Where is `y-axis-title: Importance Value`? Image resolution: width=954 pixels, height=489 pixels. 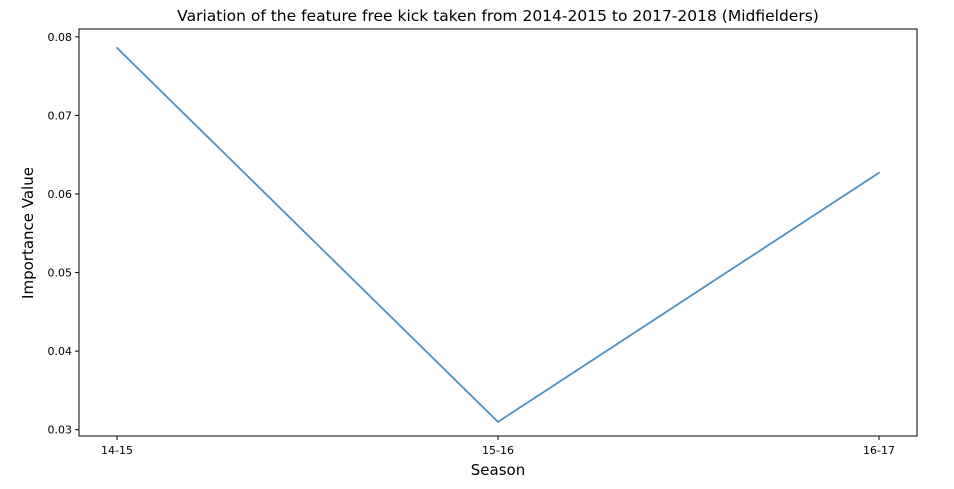
y-axis-title: Importance Value is located at coordinates (28, 233).